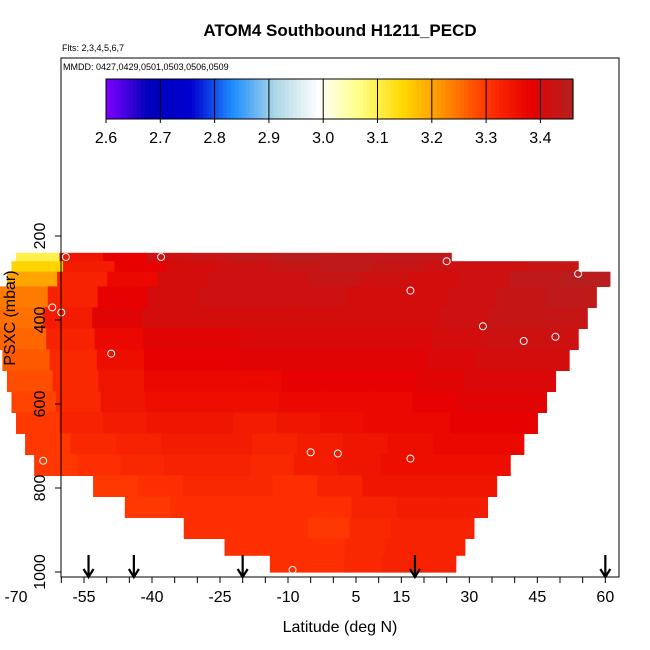  What do you see at coordinates (540, 138) in the screenshot?
I see `colorbar-tick-label: 3.4` at bounding box center [540, 138].